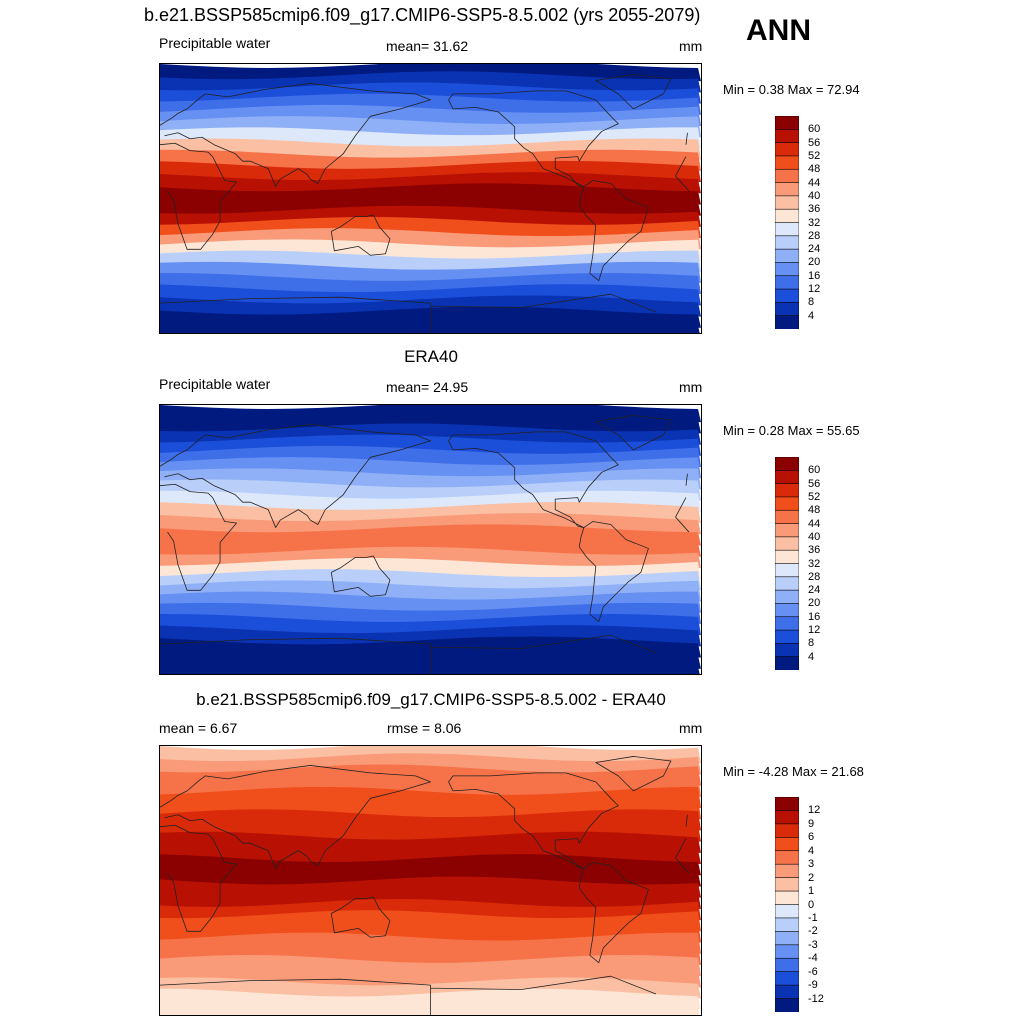  Describe the element at coordinates (791, 89) in the screenshot. I see `minmax-model: Min = 0.38 Max = 72.94` at that location.